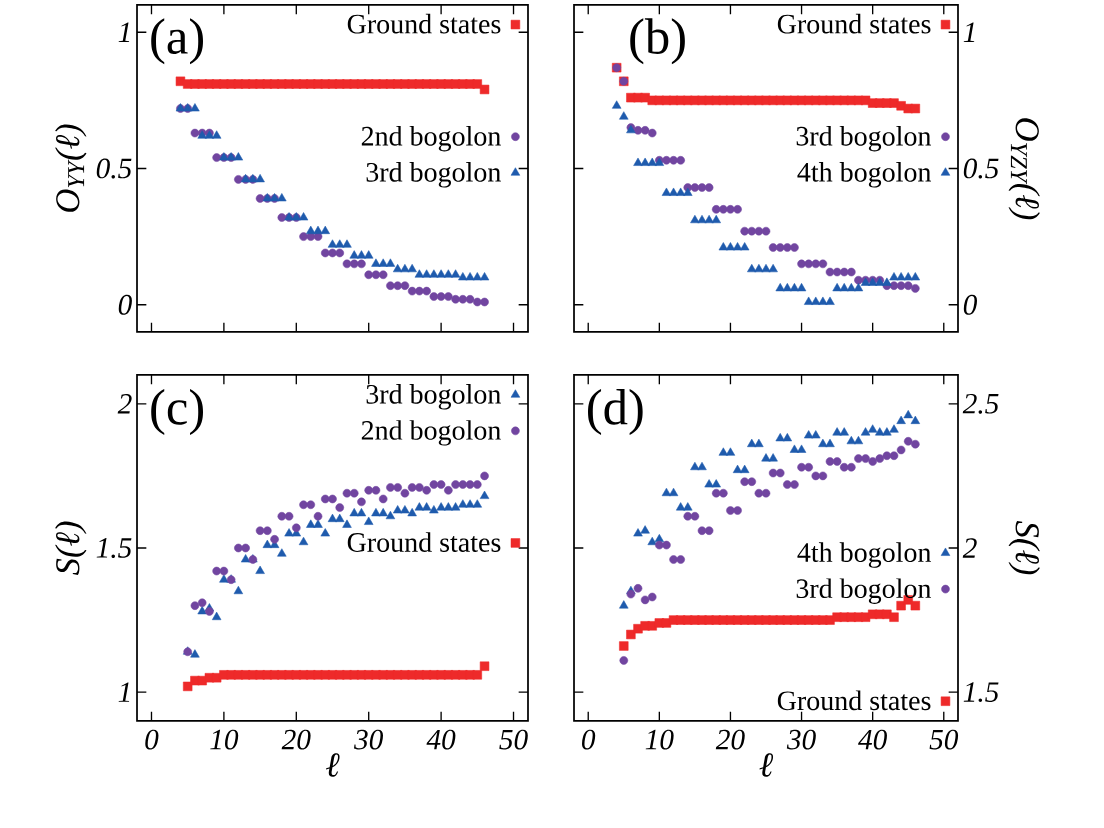 The height and width of the screenshot is (828, 1104). Describe the element at coordinates (980, 403) in the screenshot. I see `y-tick-label: 2.5` at that location.